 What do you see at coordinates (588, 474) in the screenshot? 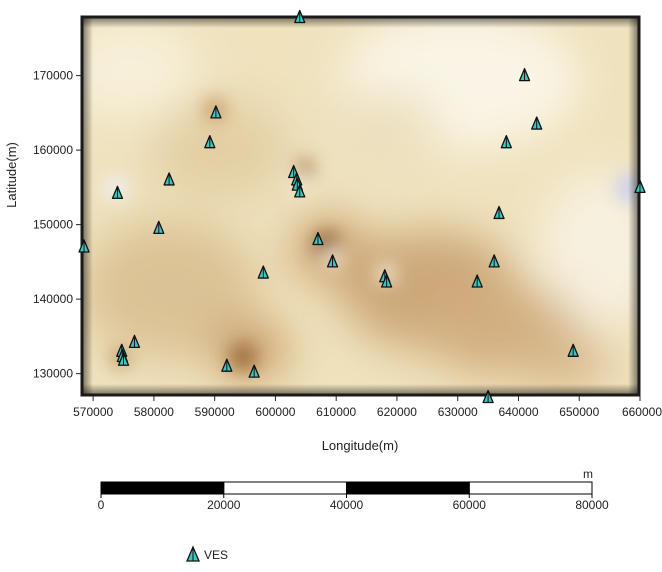
I see `scale-unit-label: m` at bounding box center [588, 474].